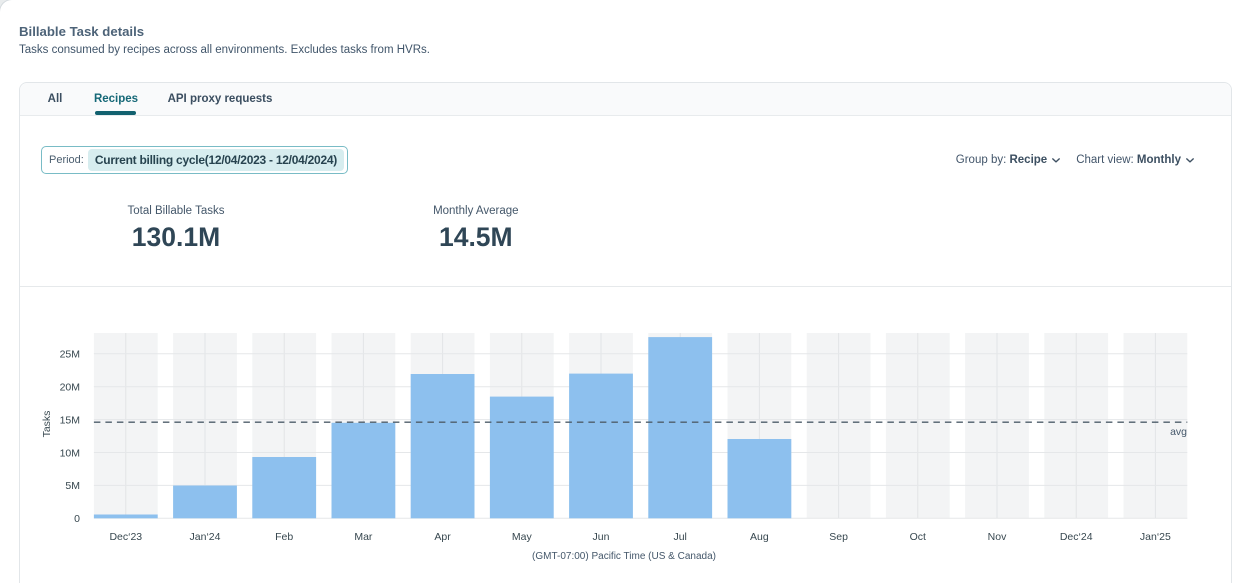  What do you see at coordinates (679, 537) in the screenshot?
I see `svg-text: Jul` at bounding box center [679, 537].